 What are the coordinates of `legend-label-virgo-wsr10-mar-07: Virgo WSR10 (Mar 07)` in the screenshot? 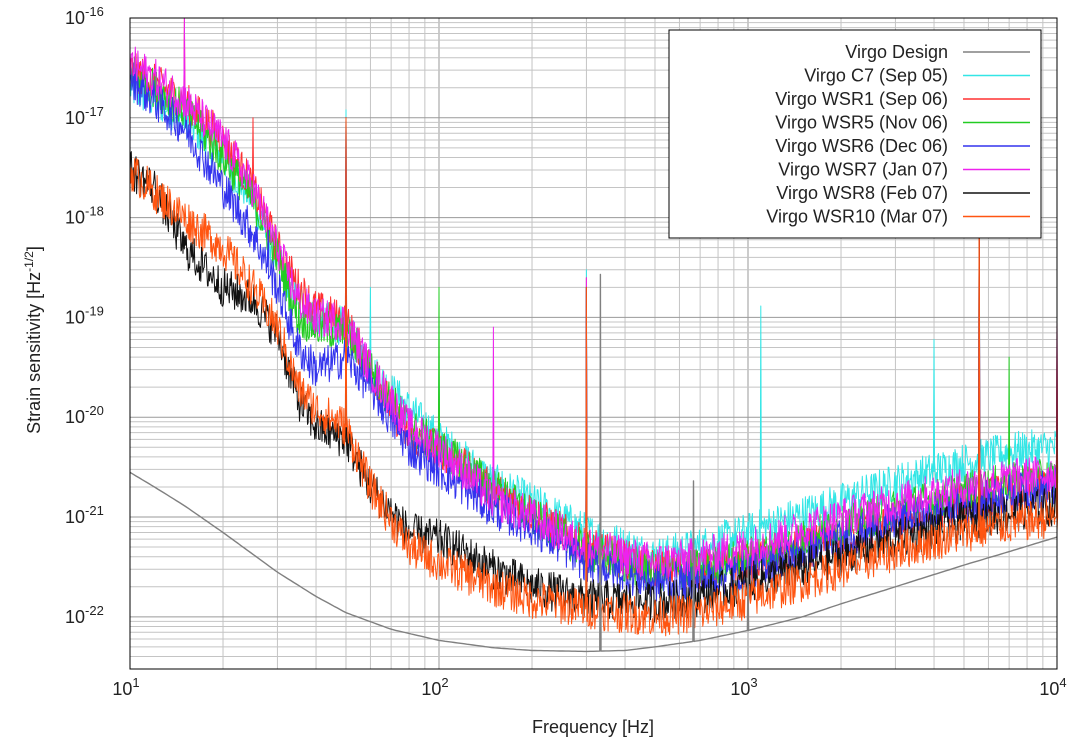 It's located at (857, 217).